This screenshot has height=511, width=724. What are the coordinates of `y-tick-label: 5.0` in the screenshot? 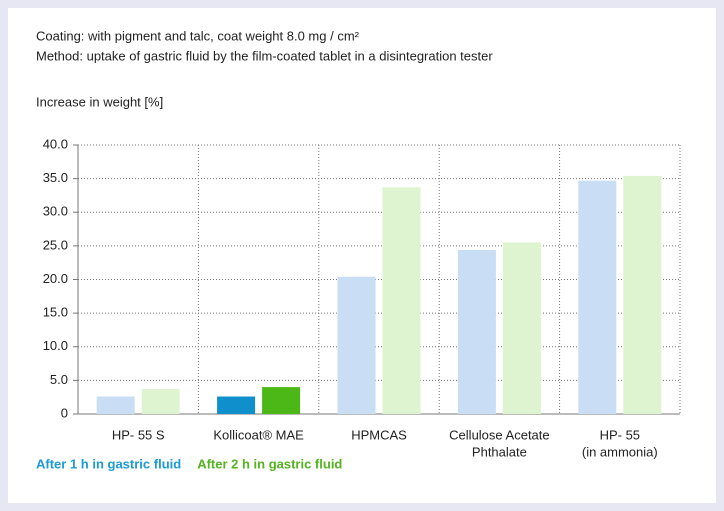 It's located at (59, 379).